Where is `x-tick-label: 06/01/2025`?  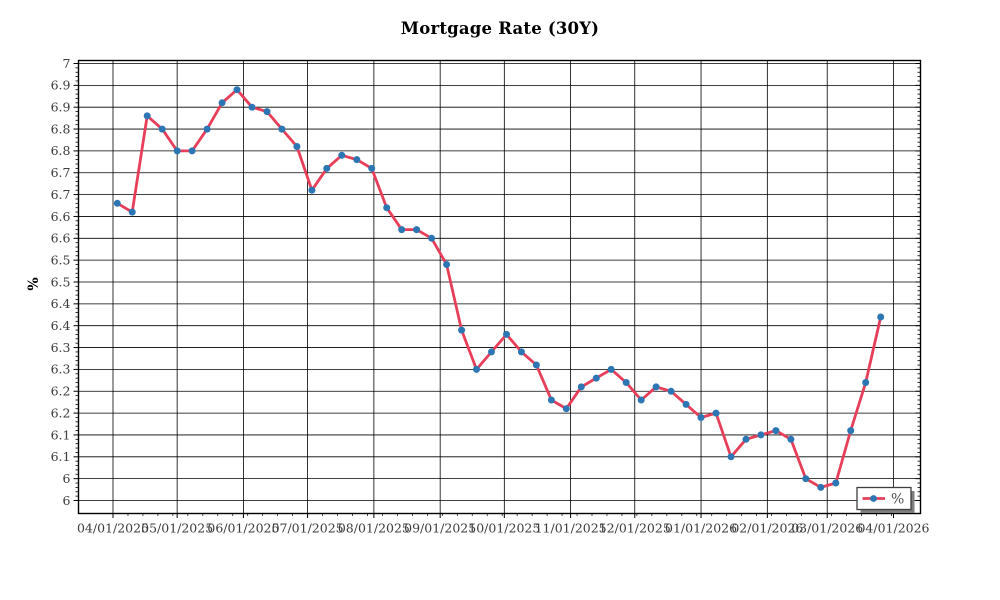 x-tick-label: 06/01/2025 is located at coordinates (243, 528).